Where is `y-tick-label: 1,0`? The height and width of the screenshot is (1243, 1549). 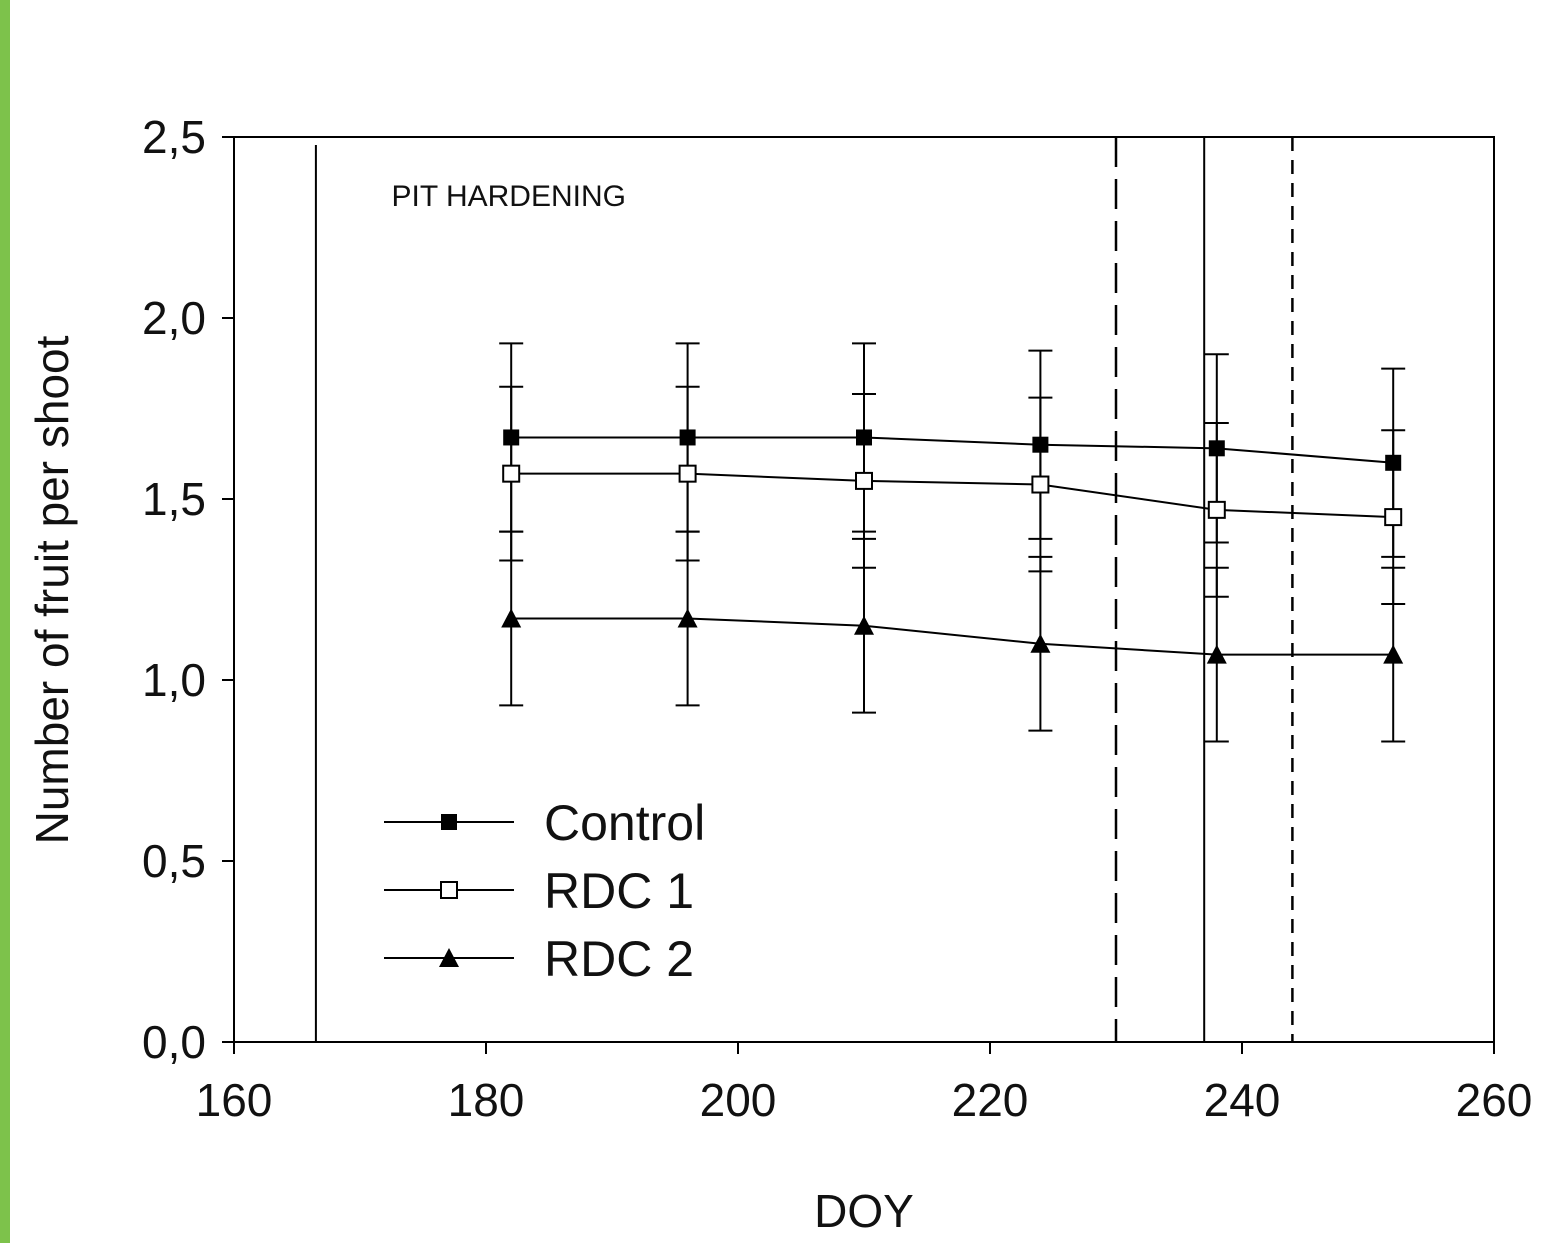 y-tick-label: 1,0 is located at coordinates (174, 680).